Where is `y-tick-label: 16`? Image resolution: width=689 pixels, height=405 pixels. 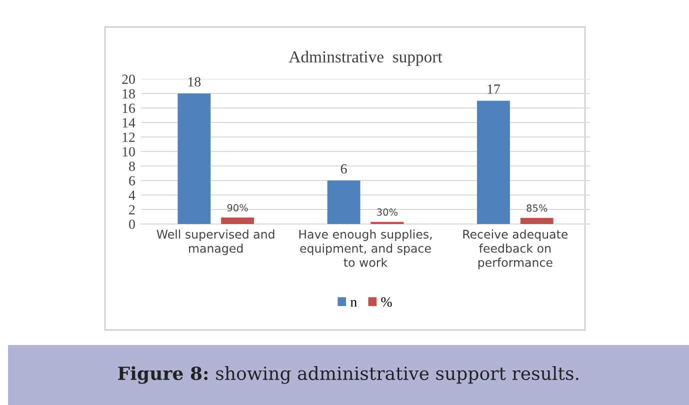
y-tick-label: 16 is located at coordinates (129, 108).